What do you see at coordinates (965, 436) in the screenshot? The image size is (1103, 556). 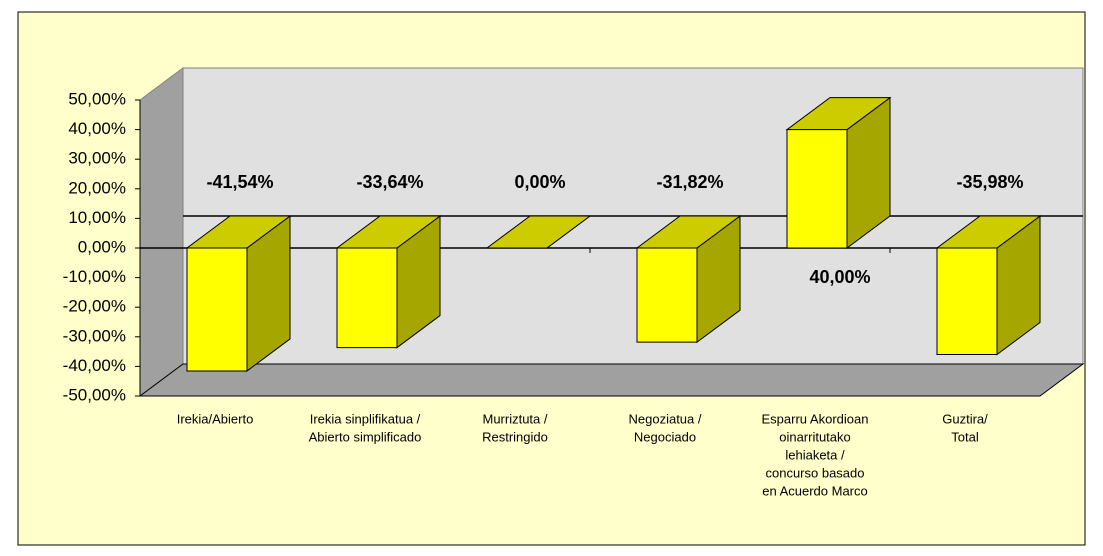 I see `x-tick-label: Total` at bounding box center [965, 436].